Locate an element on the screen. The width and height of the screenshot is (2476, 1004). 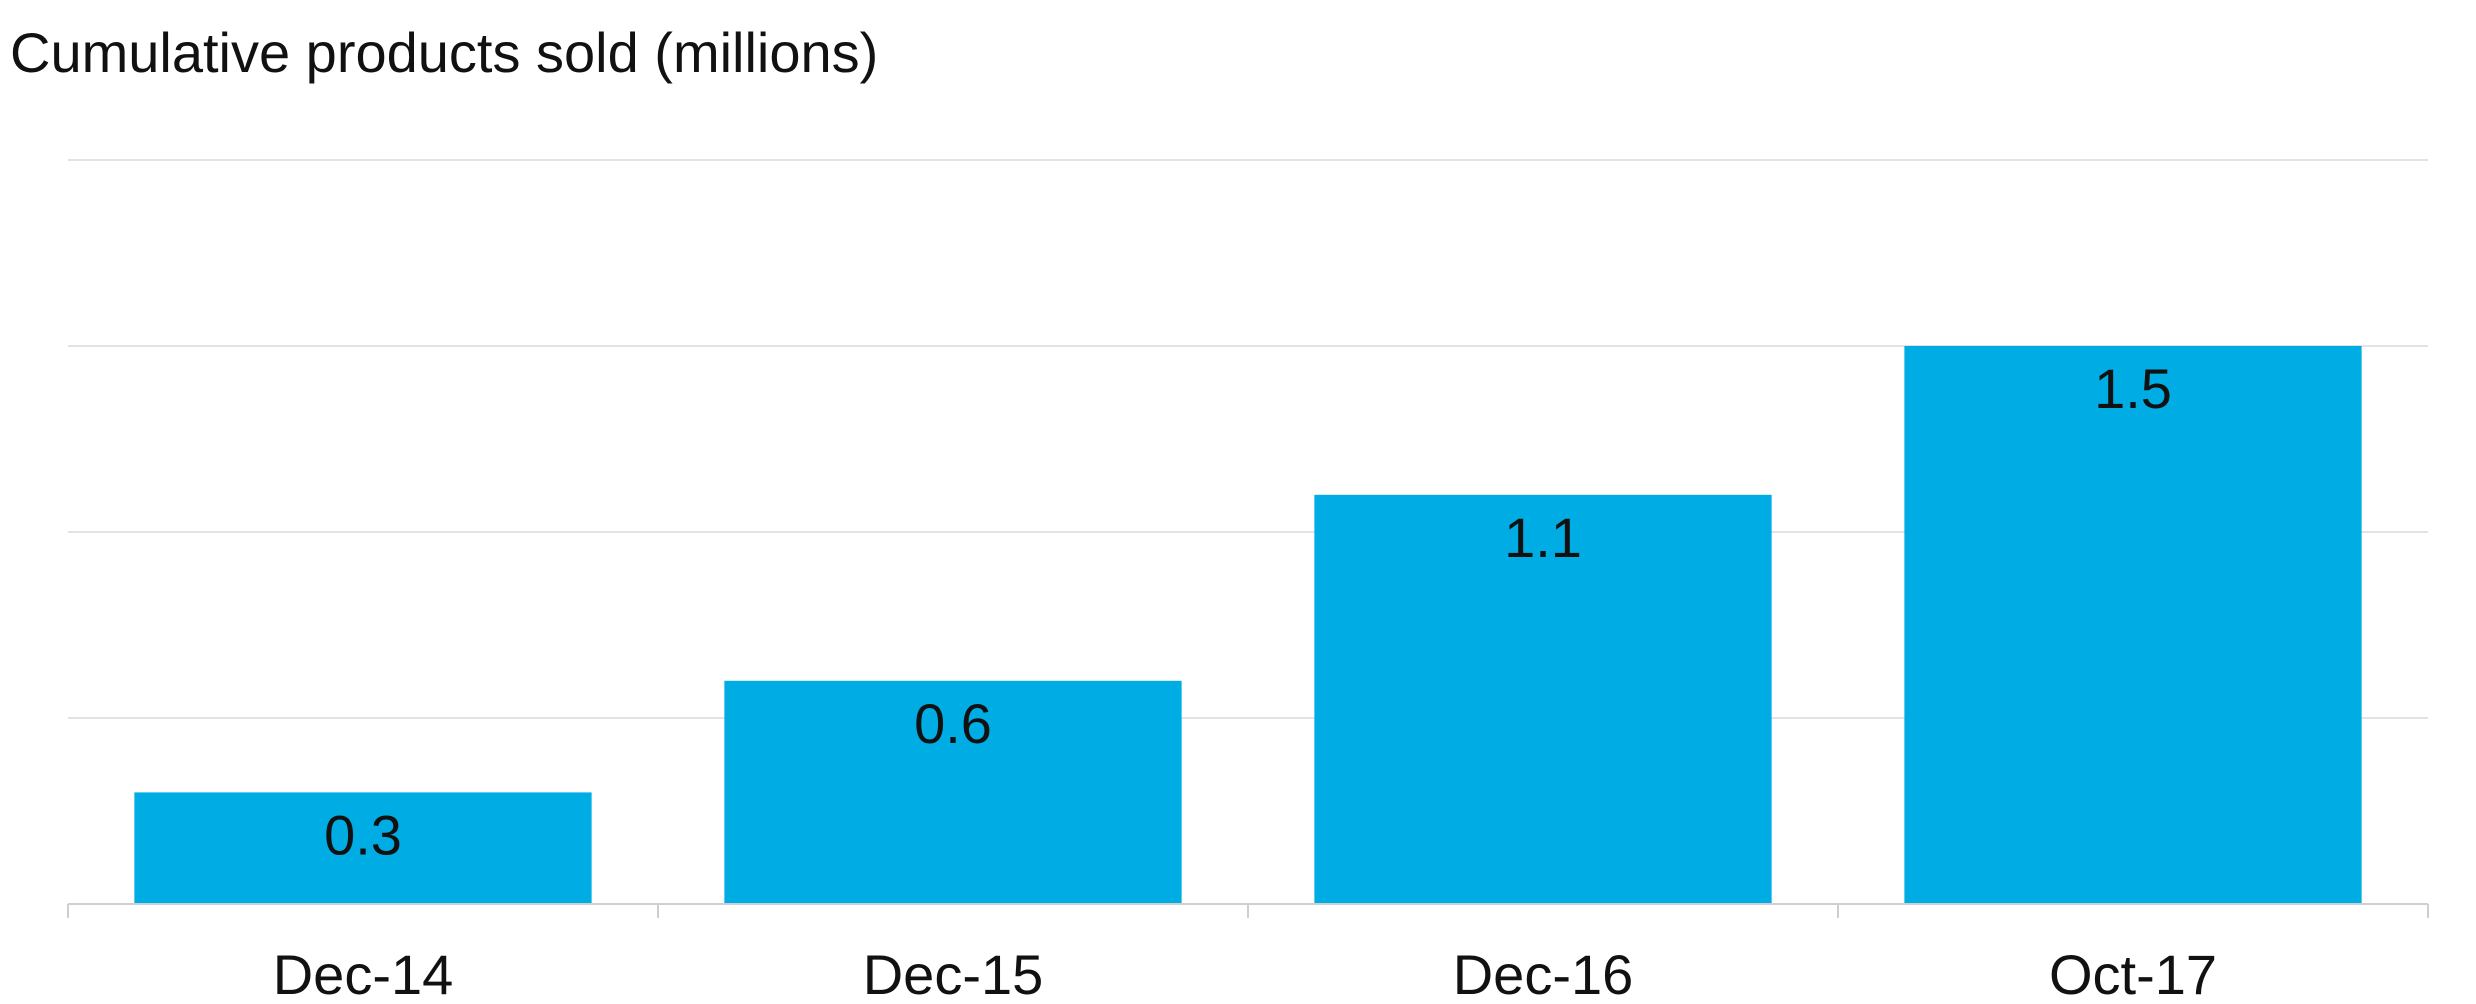
data-label: 1.1 is located at coordinates (1543, 537).